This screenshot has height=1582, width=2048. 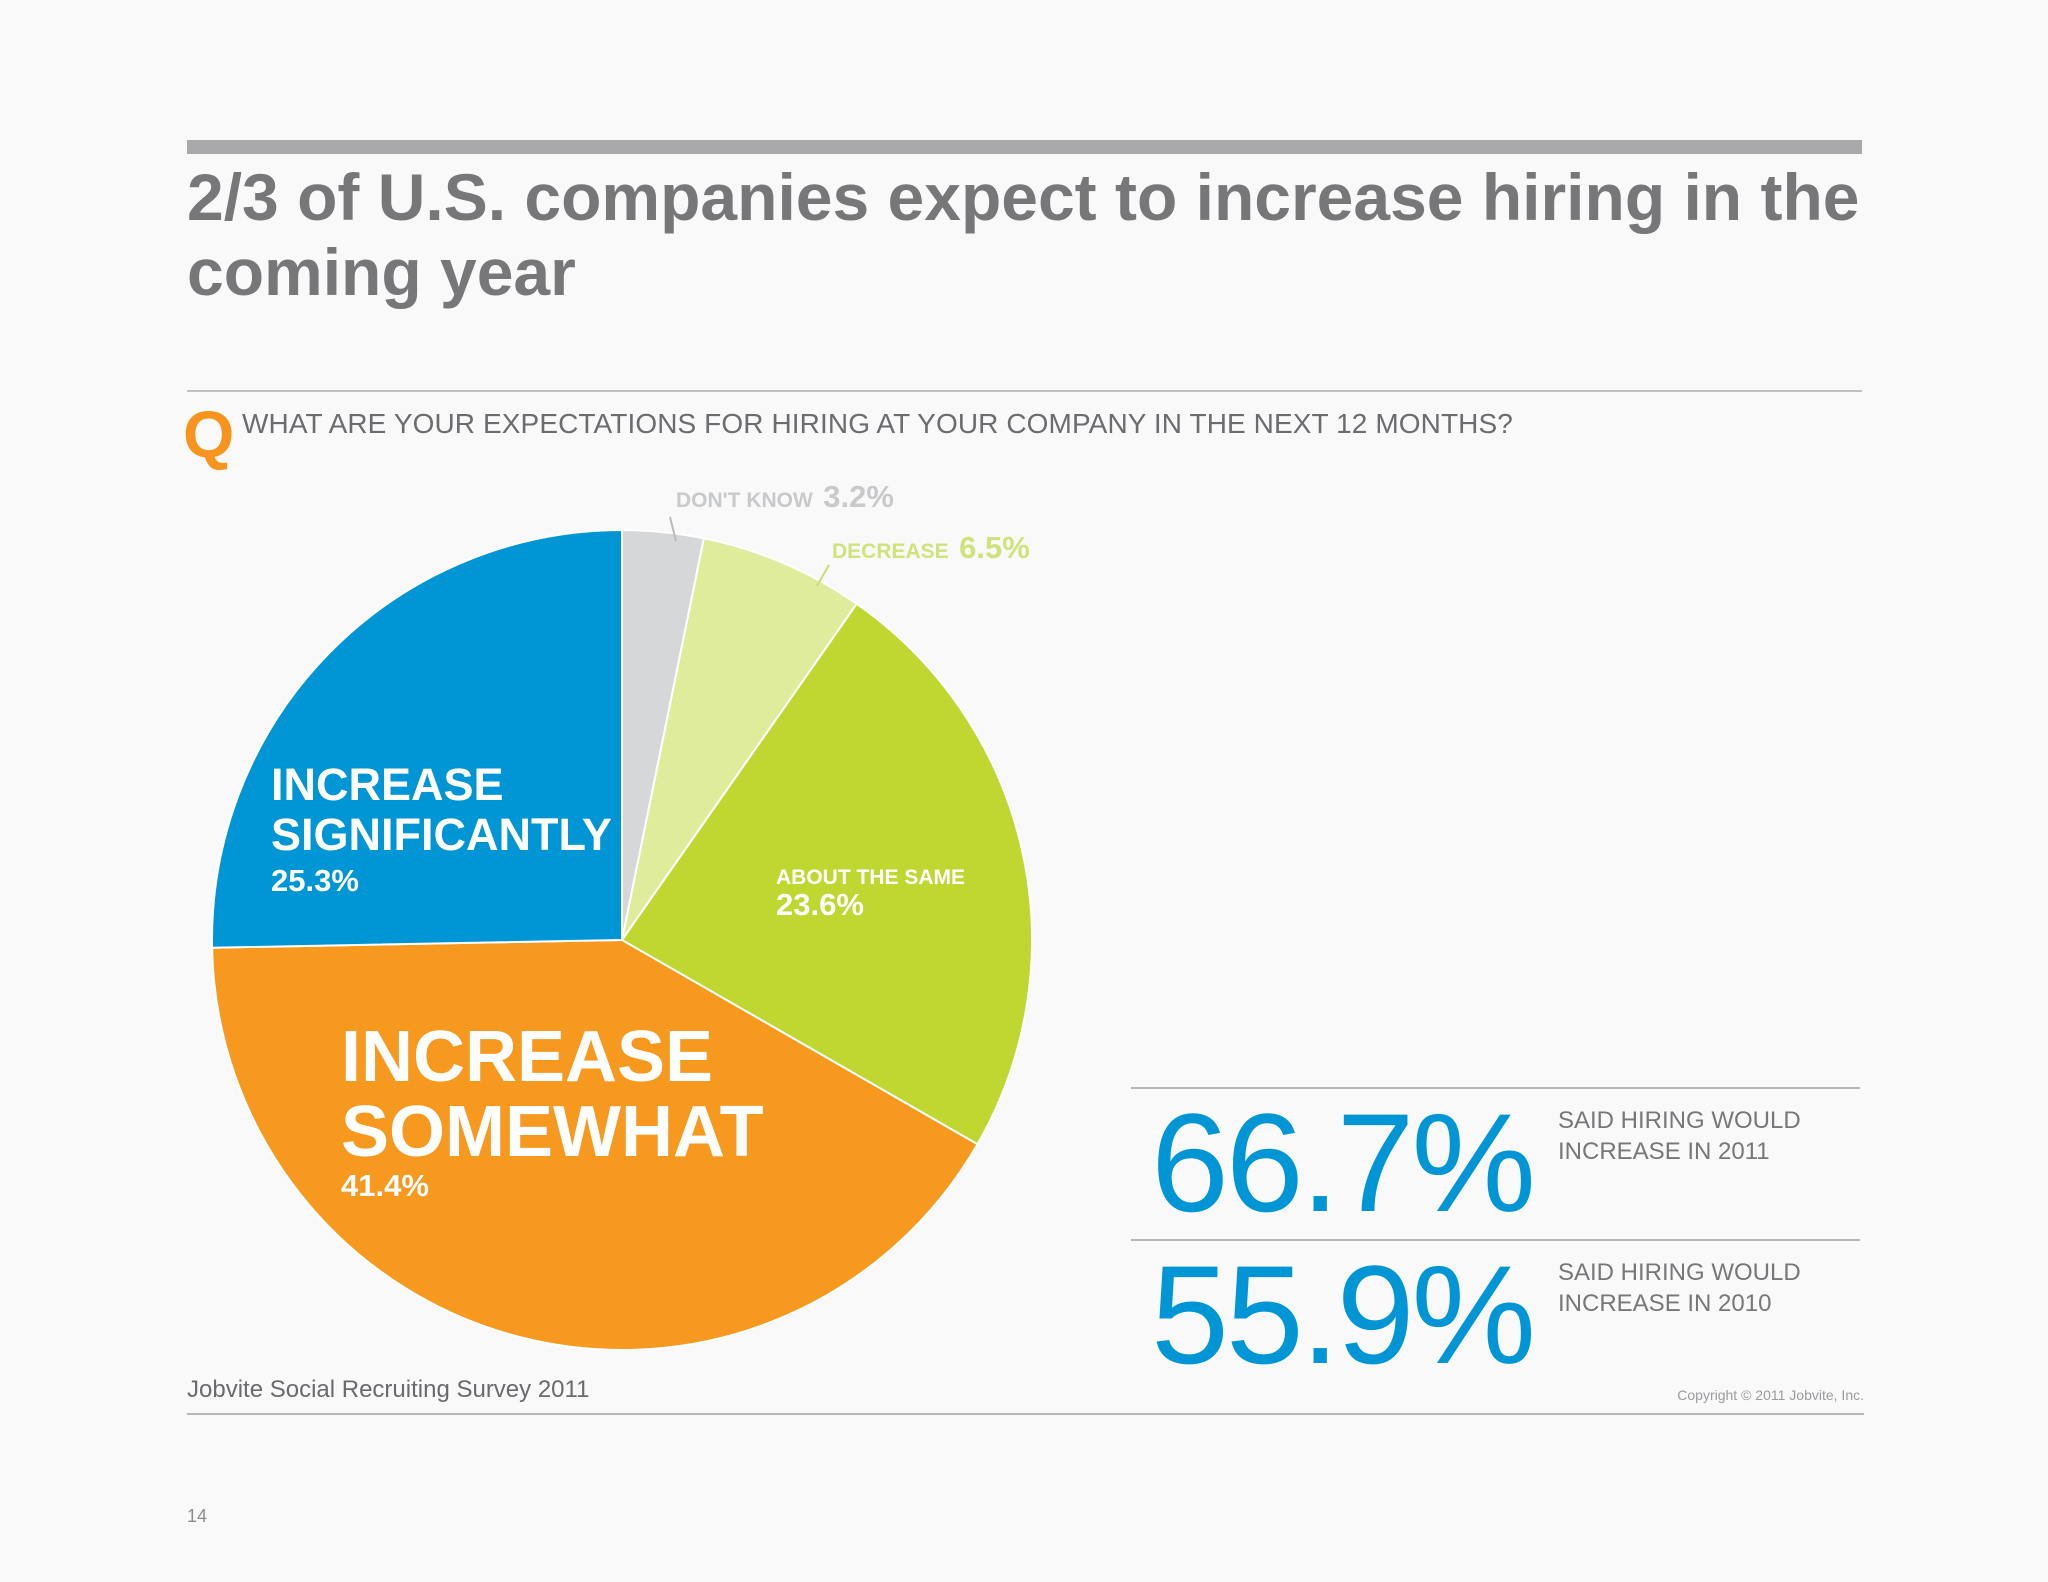 I want to click on label-significantly-value: 25.3%, so click(x=315, y=880).